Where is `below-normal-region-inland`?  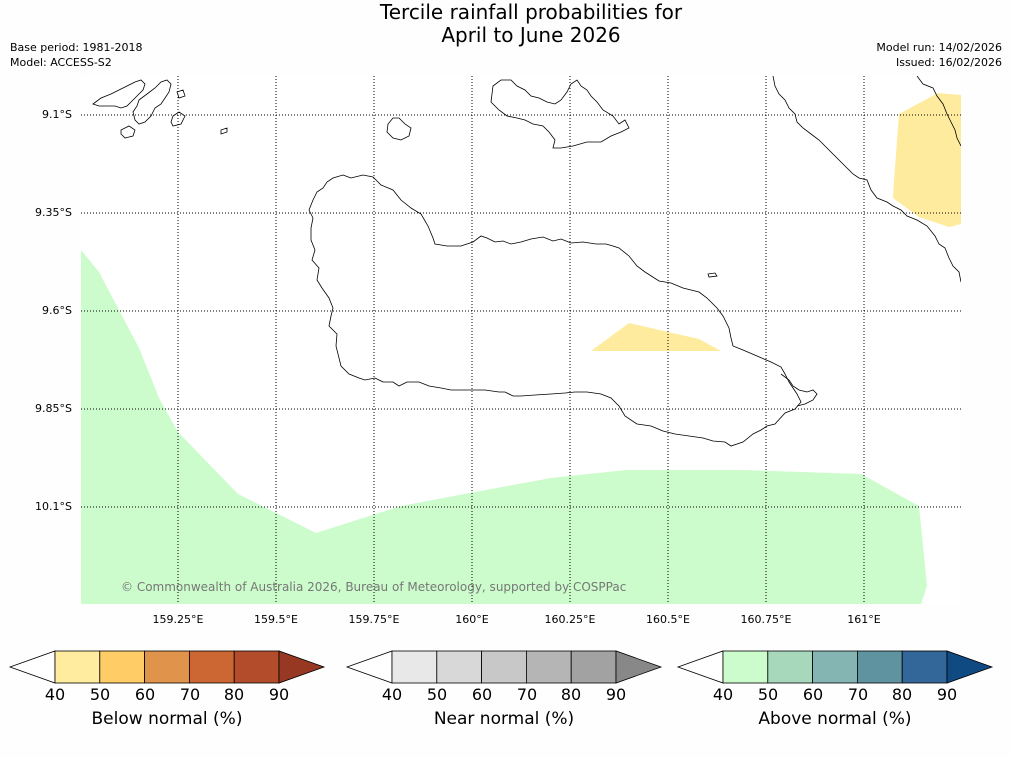
below-normal-region-inland is located at coordinates (656, 337).